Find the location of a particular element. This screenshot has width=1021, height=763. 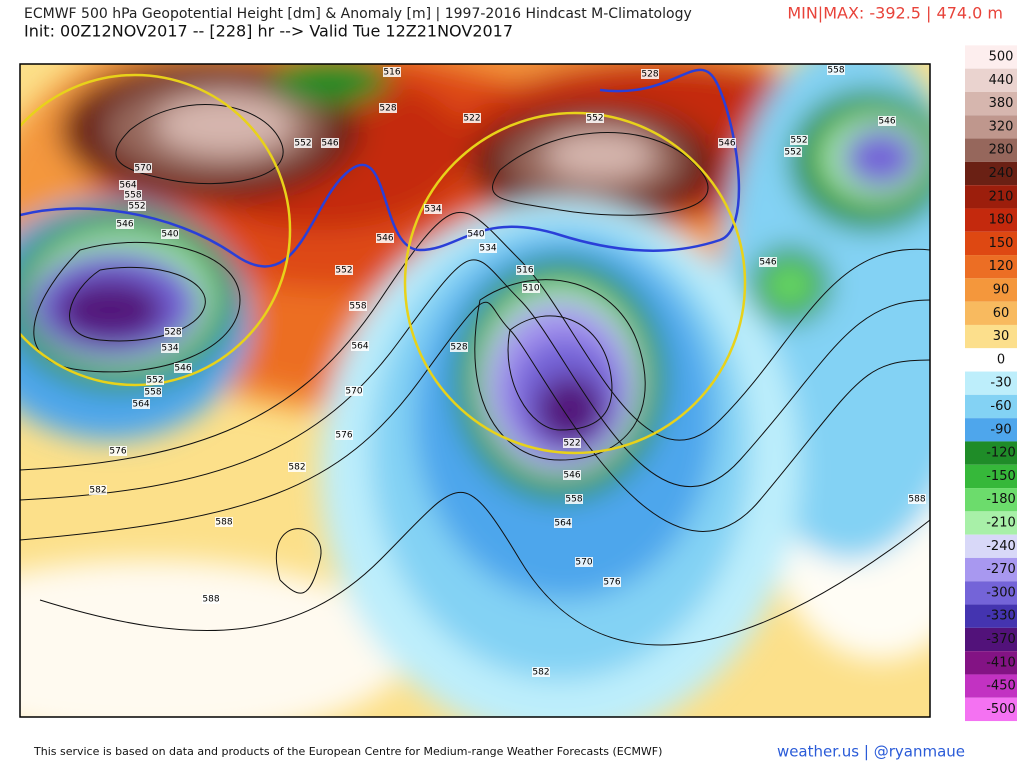

links: weather.us | @ryanmaue is located at coordinates (871, 752).